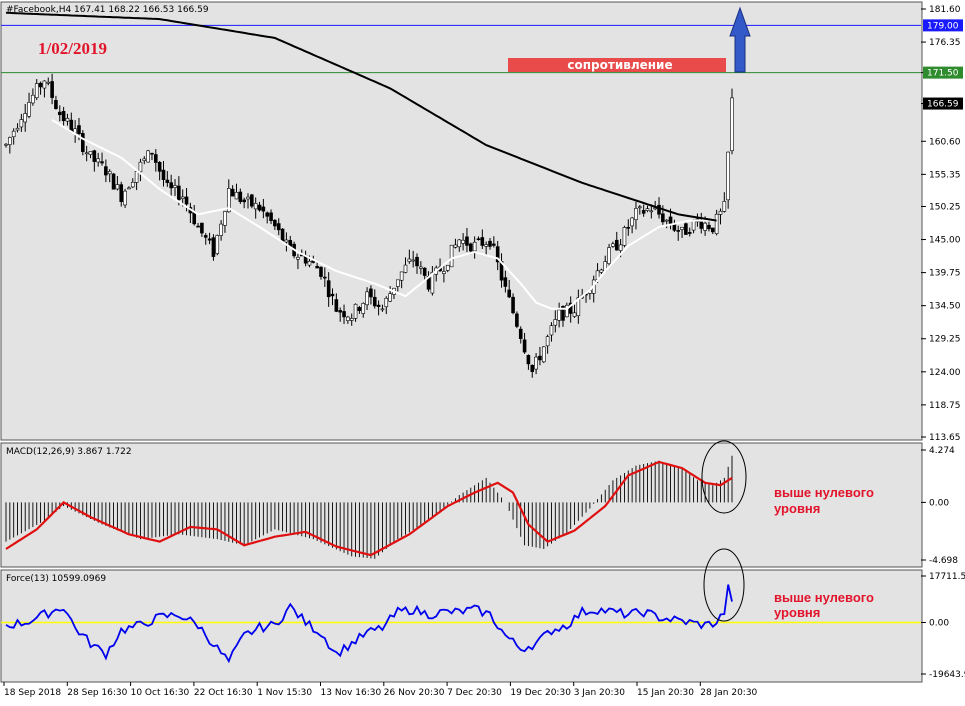 This screenshot has height=706, width=965. What do you see at coordinates (945, 142) in the screenshot?
I see `price-tick-label: 160.60` at bounding box center [945, 142].